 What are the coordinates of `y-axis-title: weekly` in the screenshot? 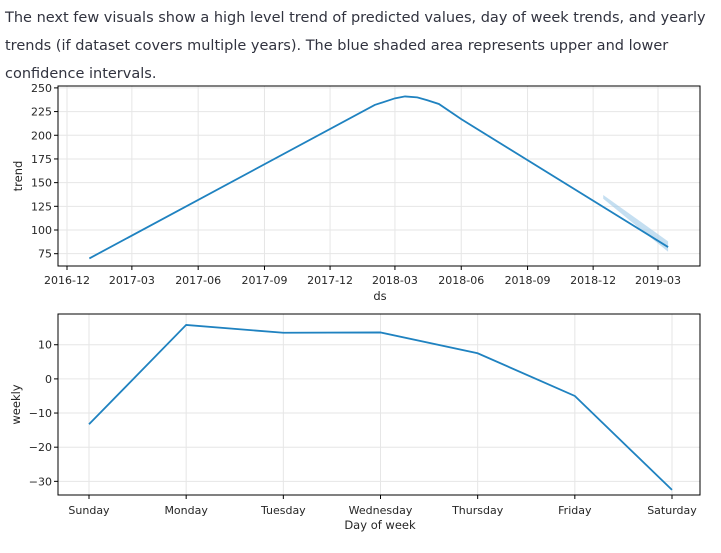 It's located at (16, 404).